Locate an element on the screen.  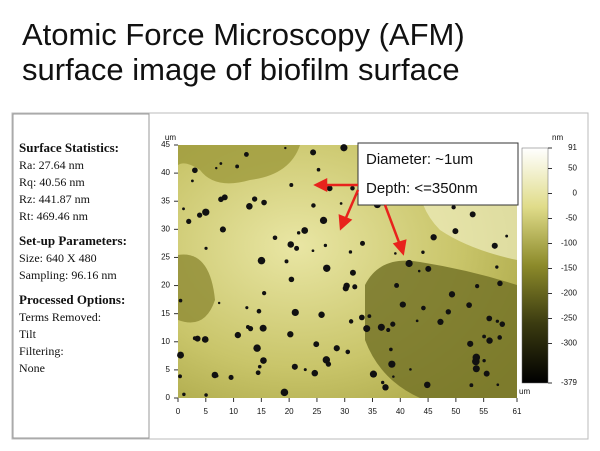
stat-line: Sampling: 96.16 nm is located at coordinates (68, 275).